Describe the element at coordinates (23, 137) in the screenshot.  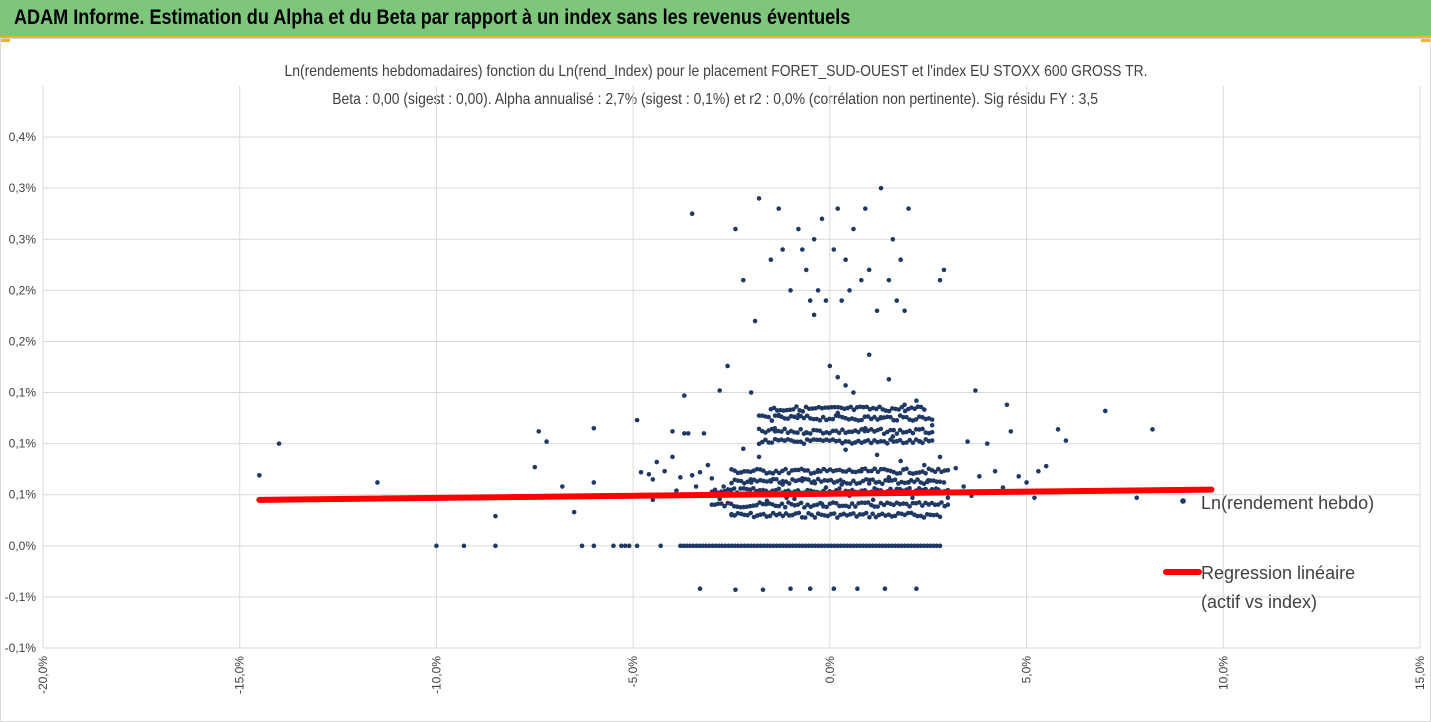
I see `y-tick-label: 0,4%` at that location.